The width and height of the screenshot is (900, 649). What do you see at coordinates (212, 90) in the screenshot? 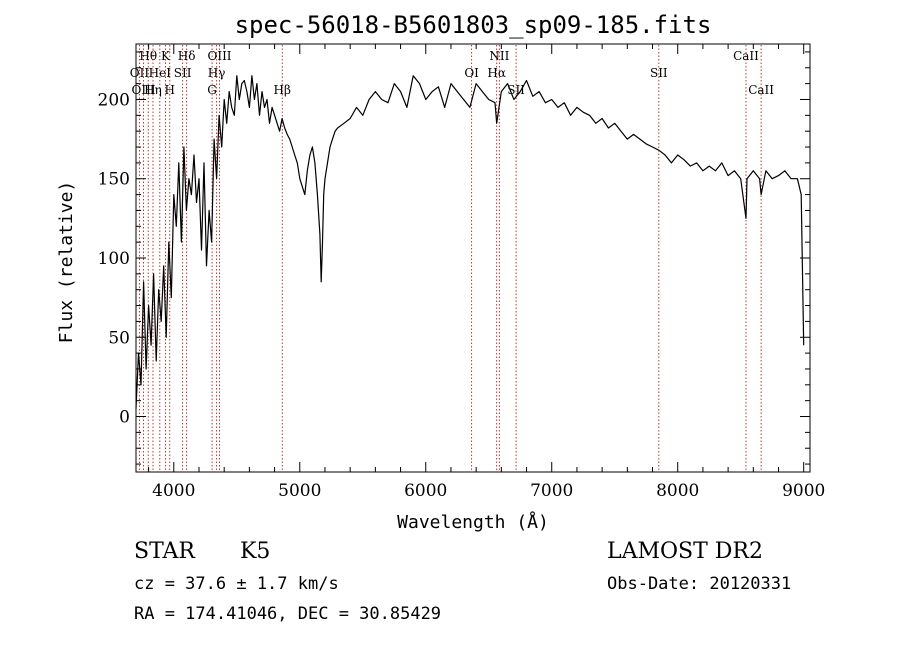
I see `line-label-11: G` at bounding box center [212, 90].